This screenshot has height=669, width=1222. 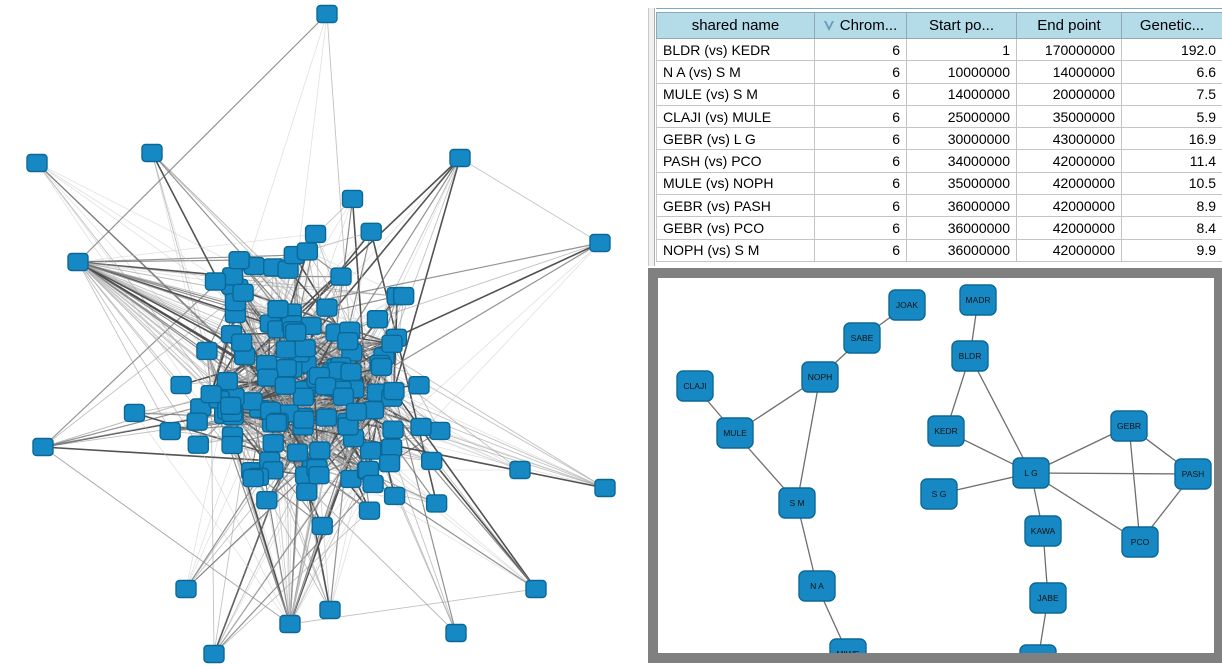 I want to click on table-cell-genetic: 5.9, so click(x=1171, y=116).